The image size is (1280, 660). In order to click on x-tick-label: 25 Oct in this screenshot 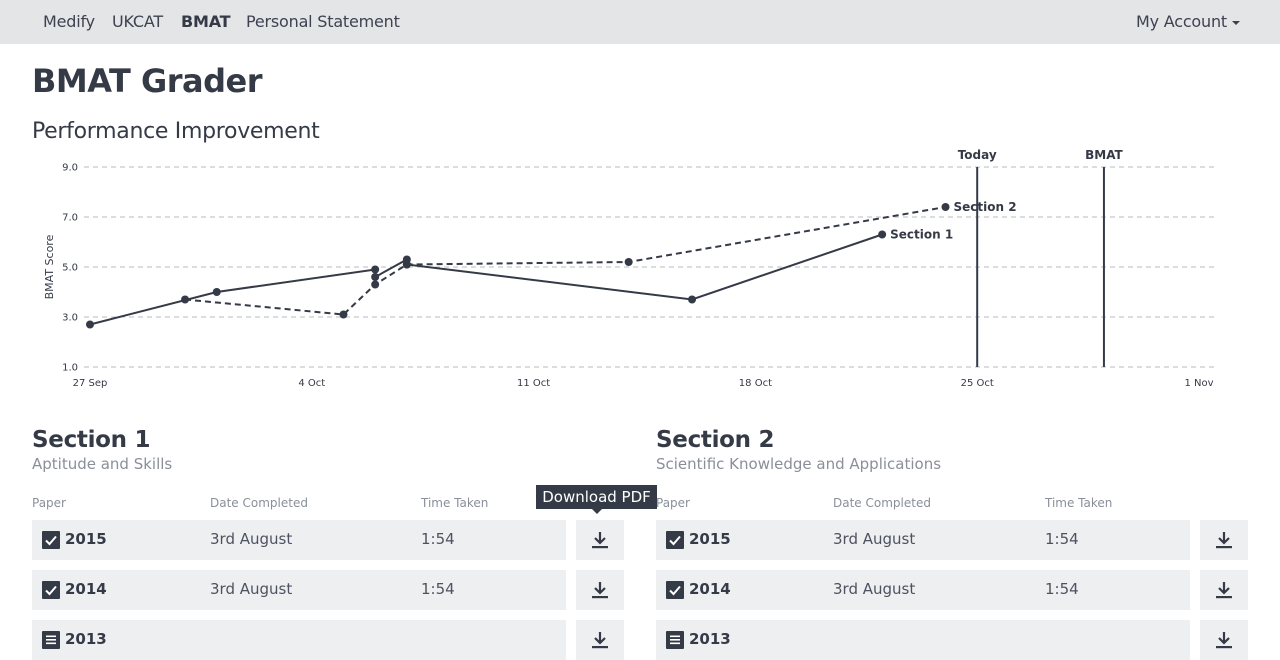, I will do `click(977, 383)`.